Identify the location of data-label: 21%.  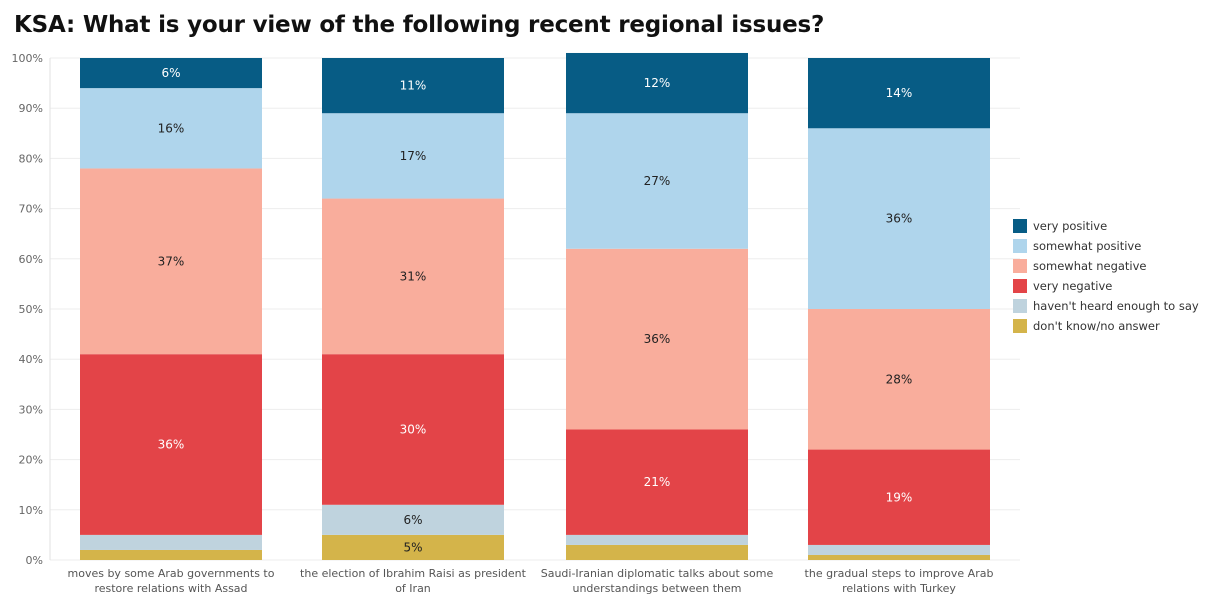
(657, 482).